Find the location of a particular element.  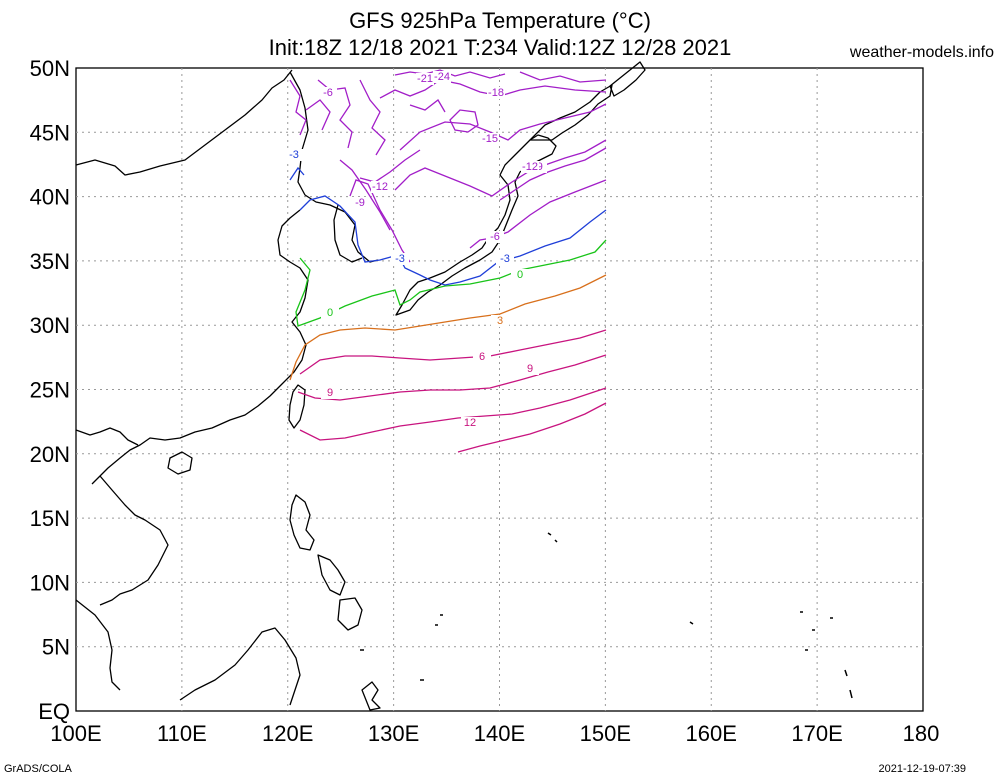

contour-minus18 is located at coordinates (493, 89).